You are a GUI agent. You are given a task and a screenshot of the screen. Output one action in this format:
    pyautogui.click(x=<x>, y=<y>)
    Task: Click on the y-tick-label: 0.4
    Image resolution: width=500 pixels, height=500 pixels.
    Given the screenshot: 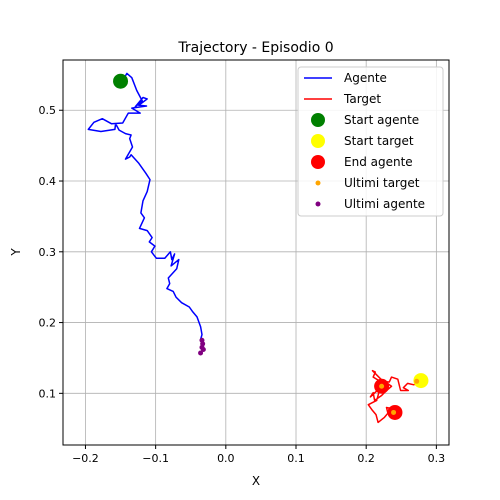 What is the action you would take?
    pyautogui.click(x=48, y=181)
    